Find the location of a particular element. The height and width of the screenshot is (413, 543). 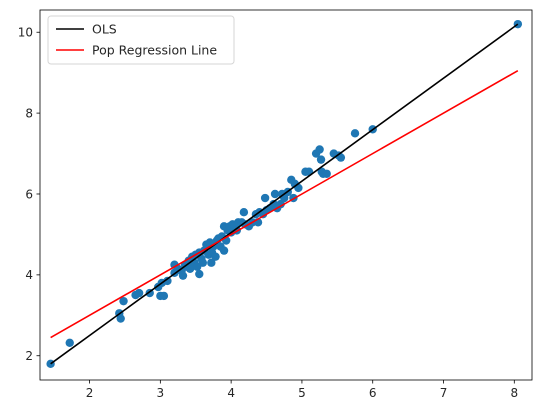

x-tick-label-2: 2 is located at coordinates (90, 393).